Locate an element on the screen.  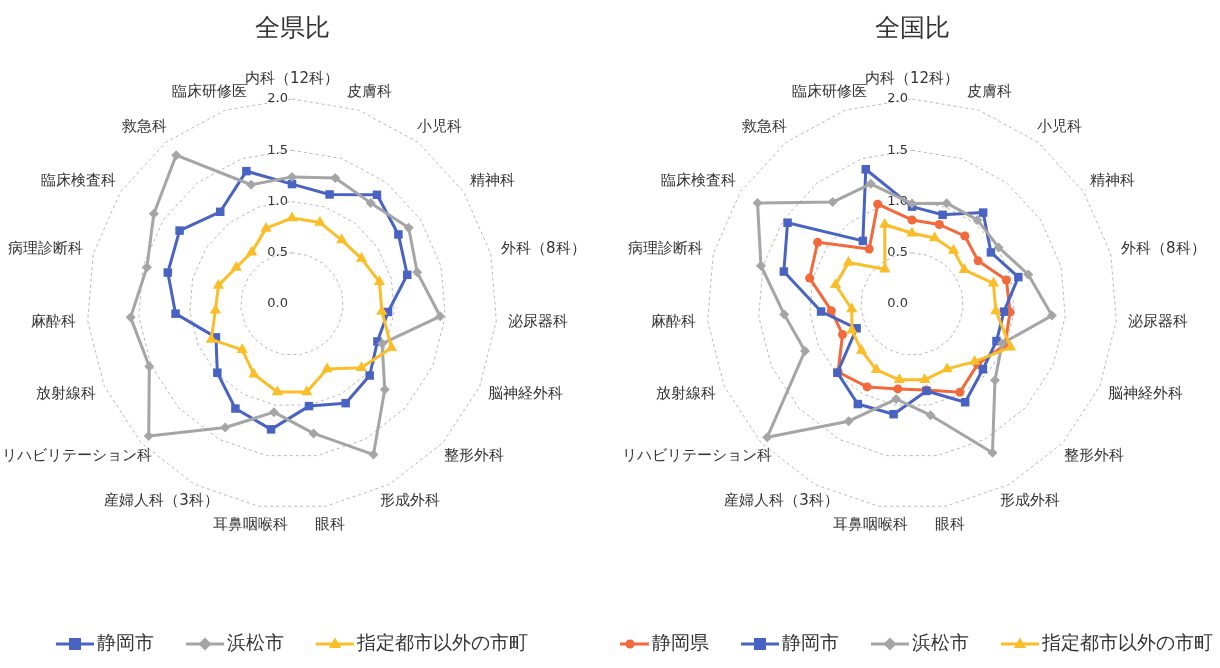
chart-title: 全国比 is located at coordinates (912, 27).